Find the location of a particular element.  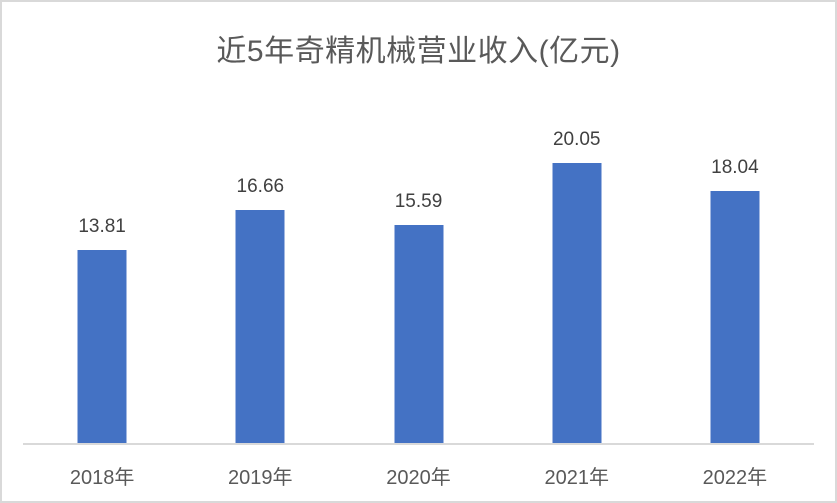

bar-column: 15.59 is located at coordinates (418, 268).